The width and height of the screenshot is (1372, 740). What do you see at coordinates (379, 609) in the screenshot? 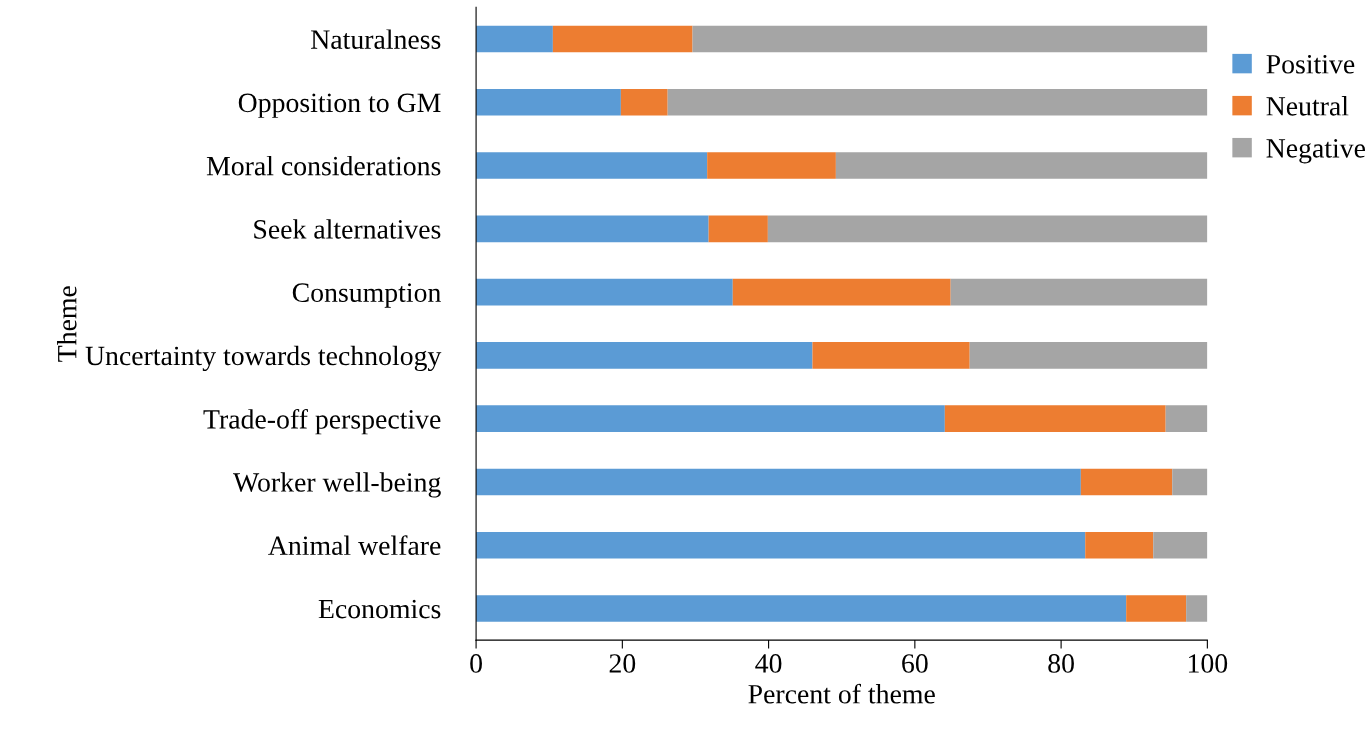
I see `y-tick-label: Economics` at bounding box center [379, 609].